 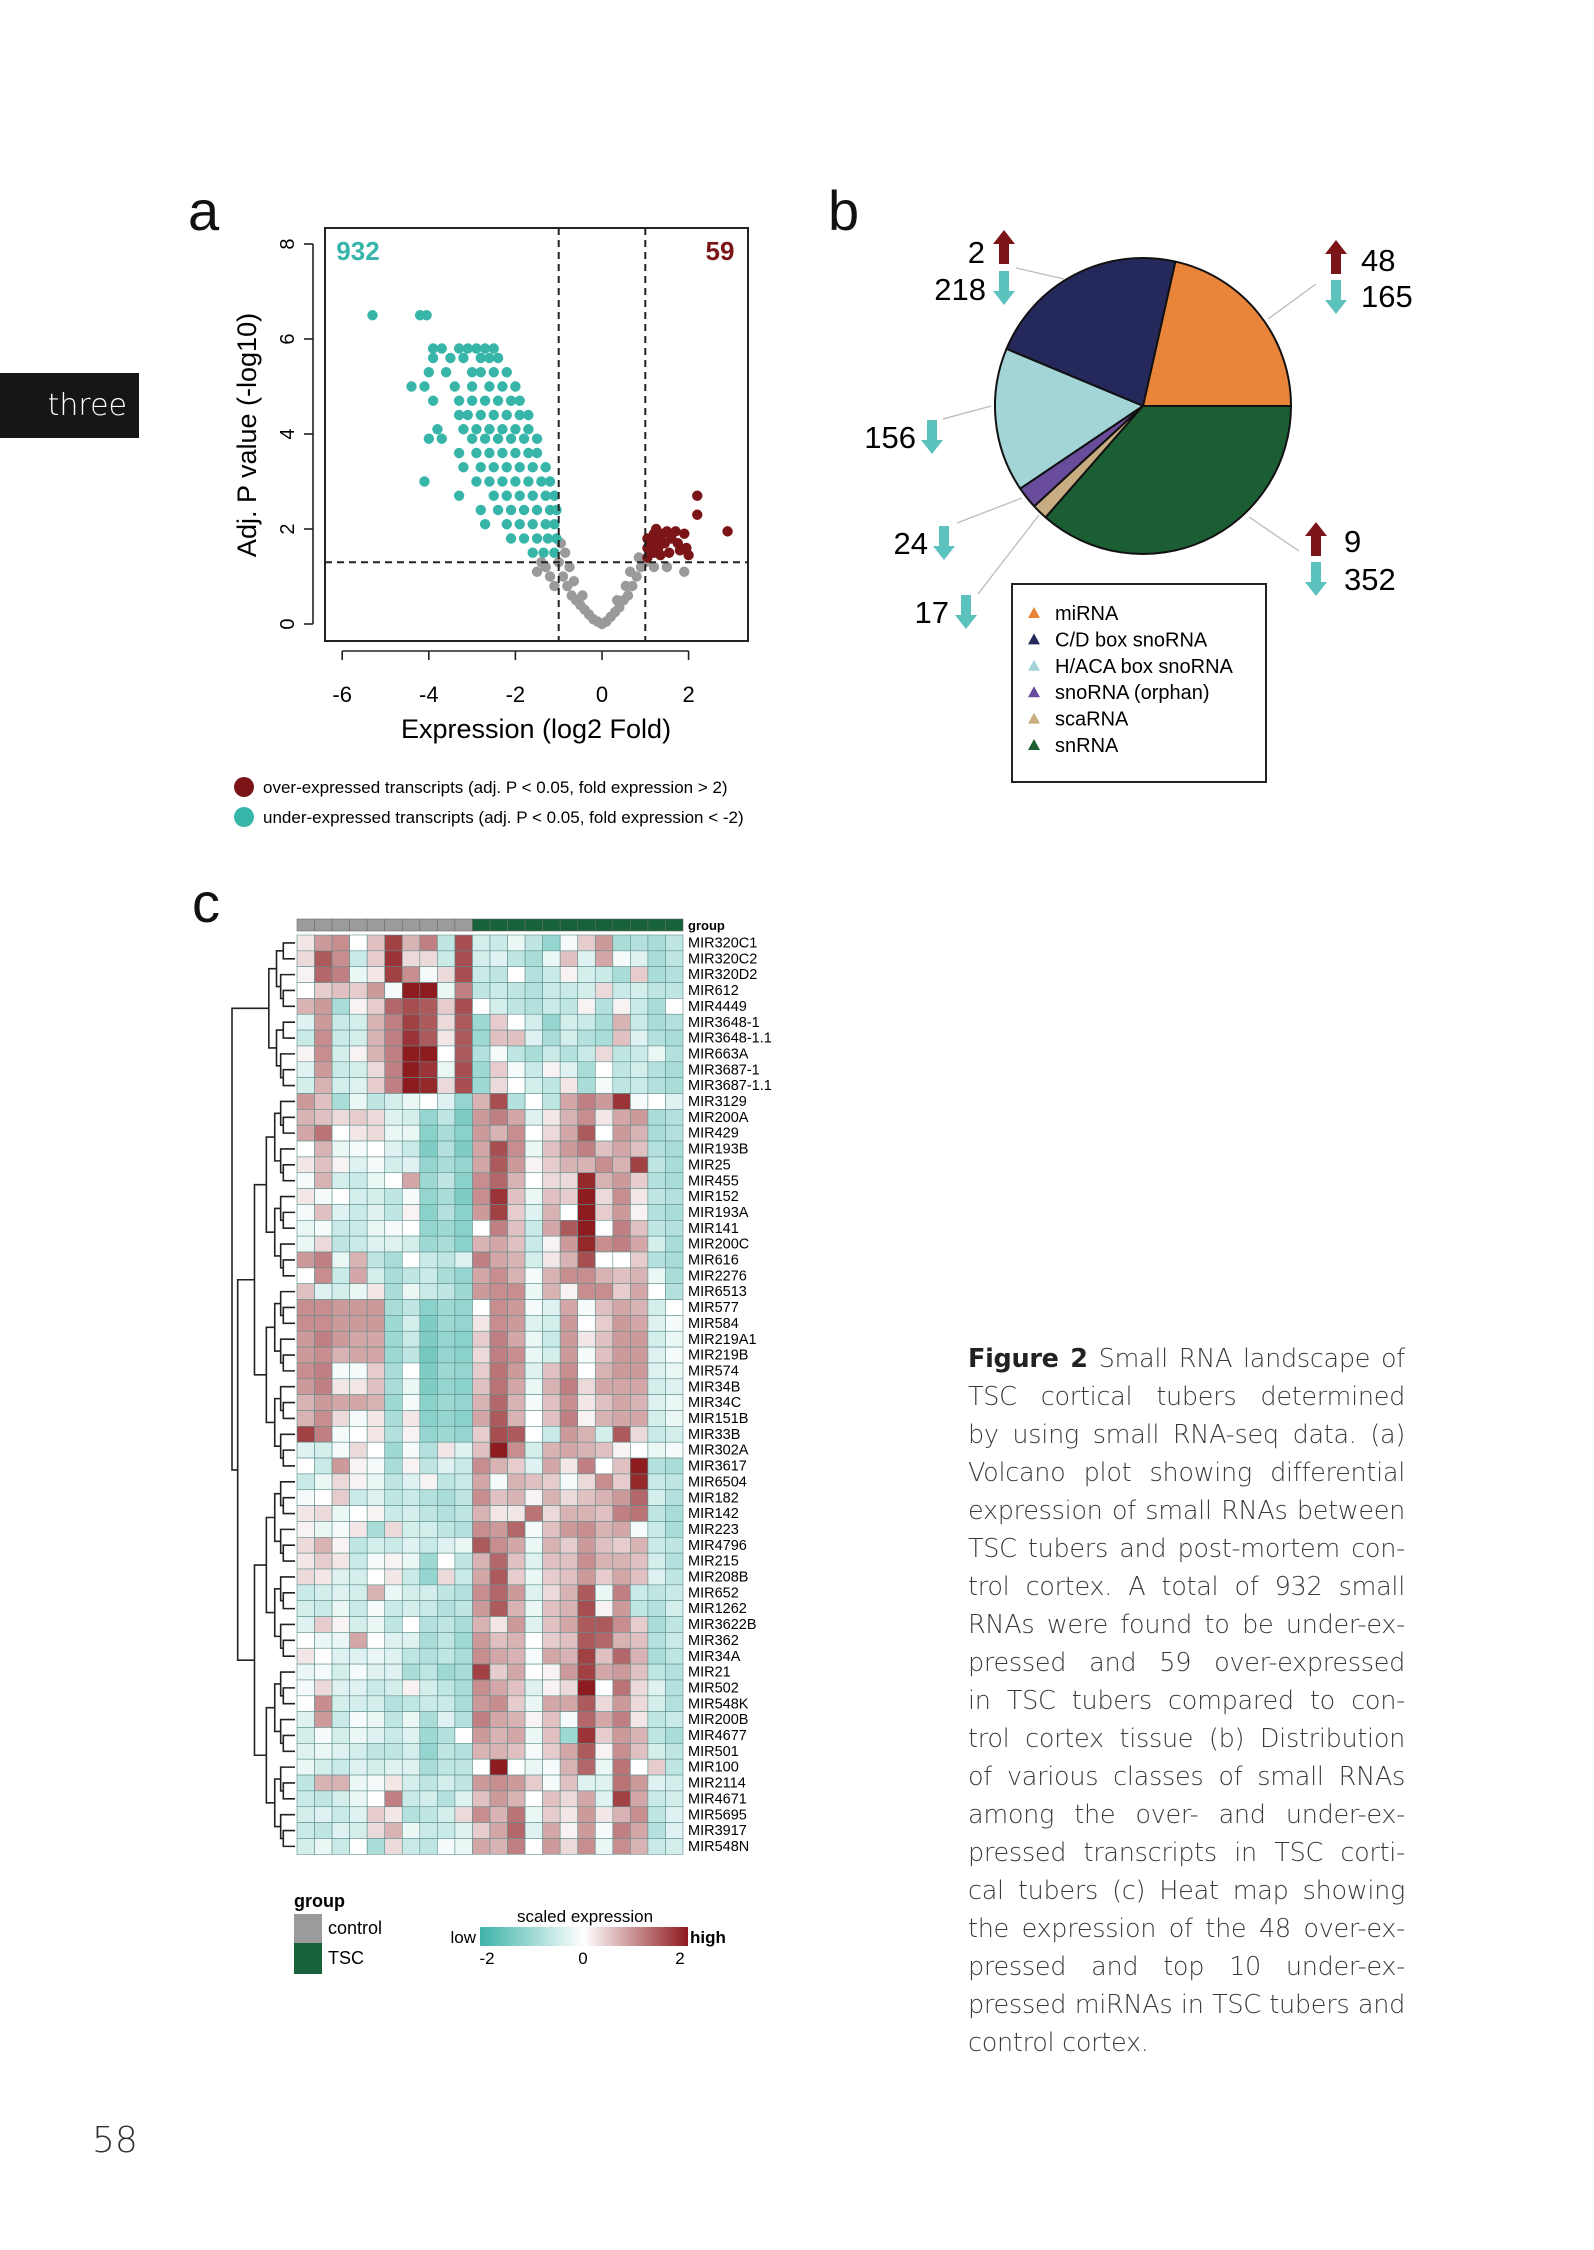 I want to click on group-cell-tsc, so click(x=586, y=925).